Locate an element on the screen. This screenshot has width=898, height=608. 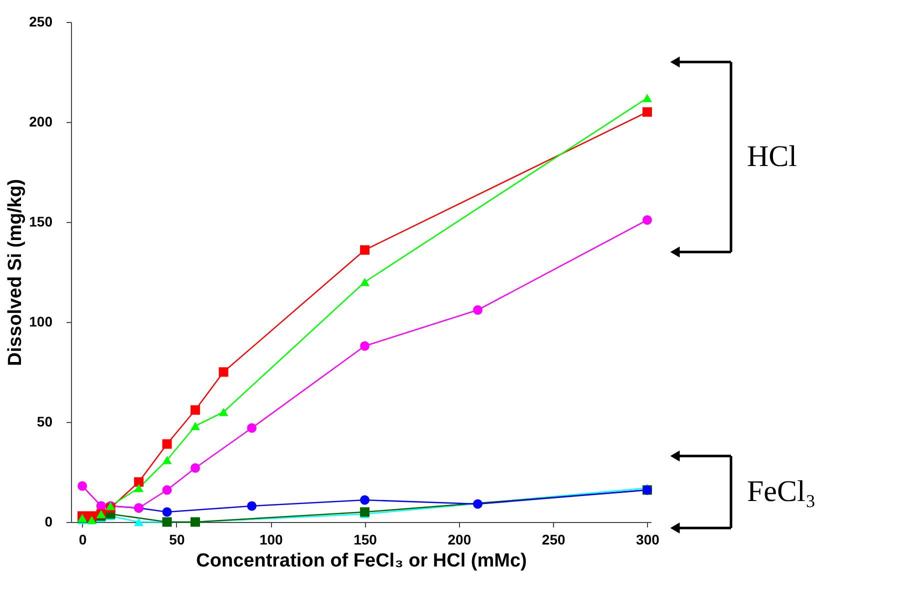
y-tick-label: 200 is located at coordinates (41, 122).